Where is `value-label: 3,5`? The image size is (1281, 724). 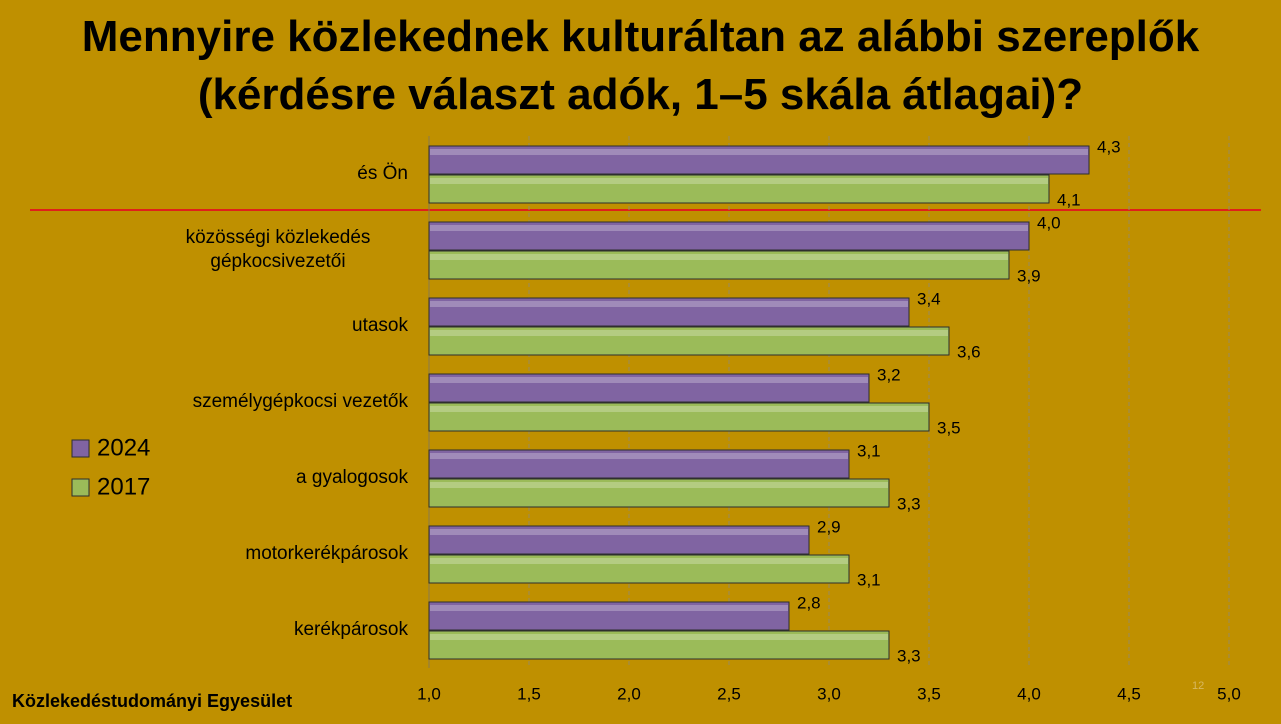
value-label: 3,5 is located at coordinates (949, 427).